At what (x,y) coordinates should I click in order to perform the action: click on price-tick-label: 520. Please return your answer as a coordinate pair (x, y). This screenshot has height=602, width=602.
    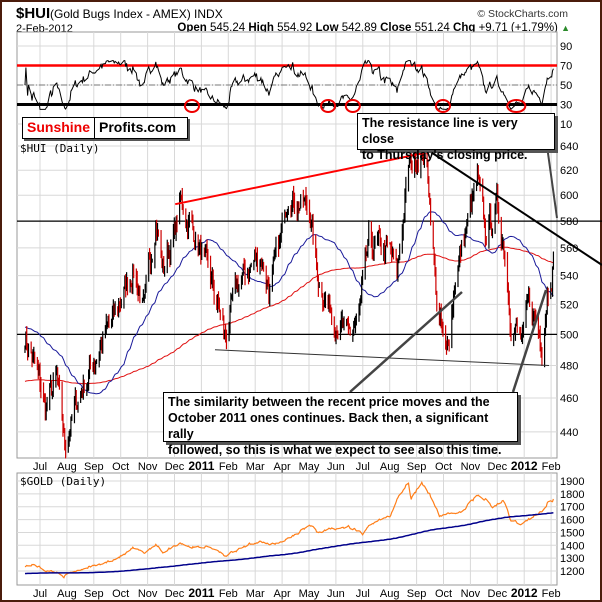
    Looking at the image, I should click on (569, 305).